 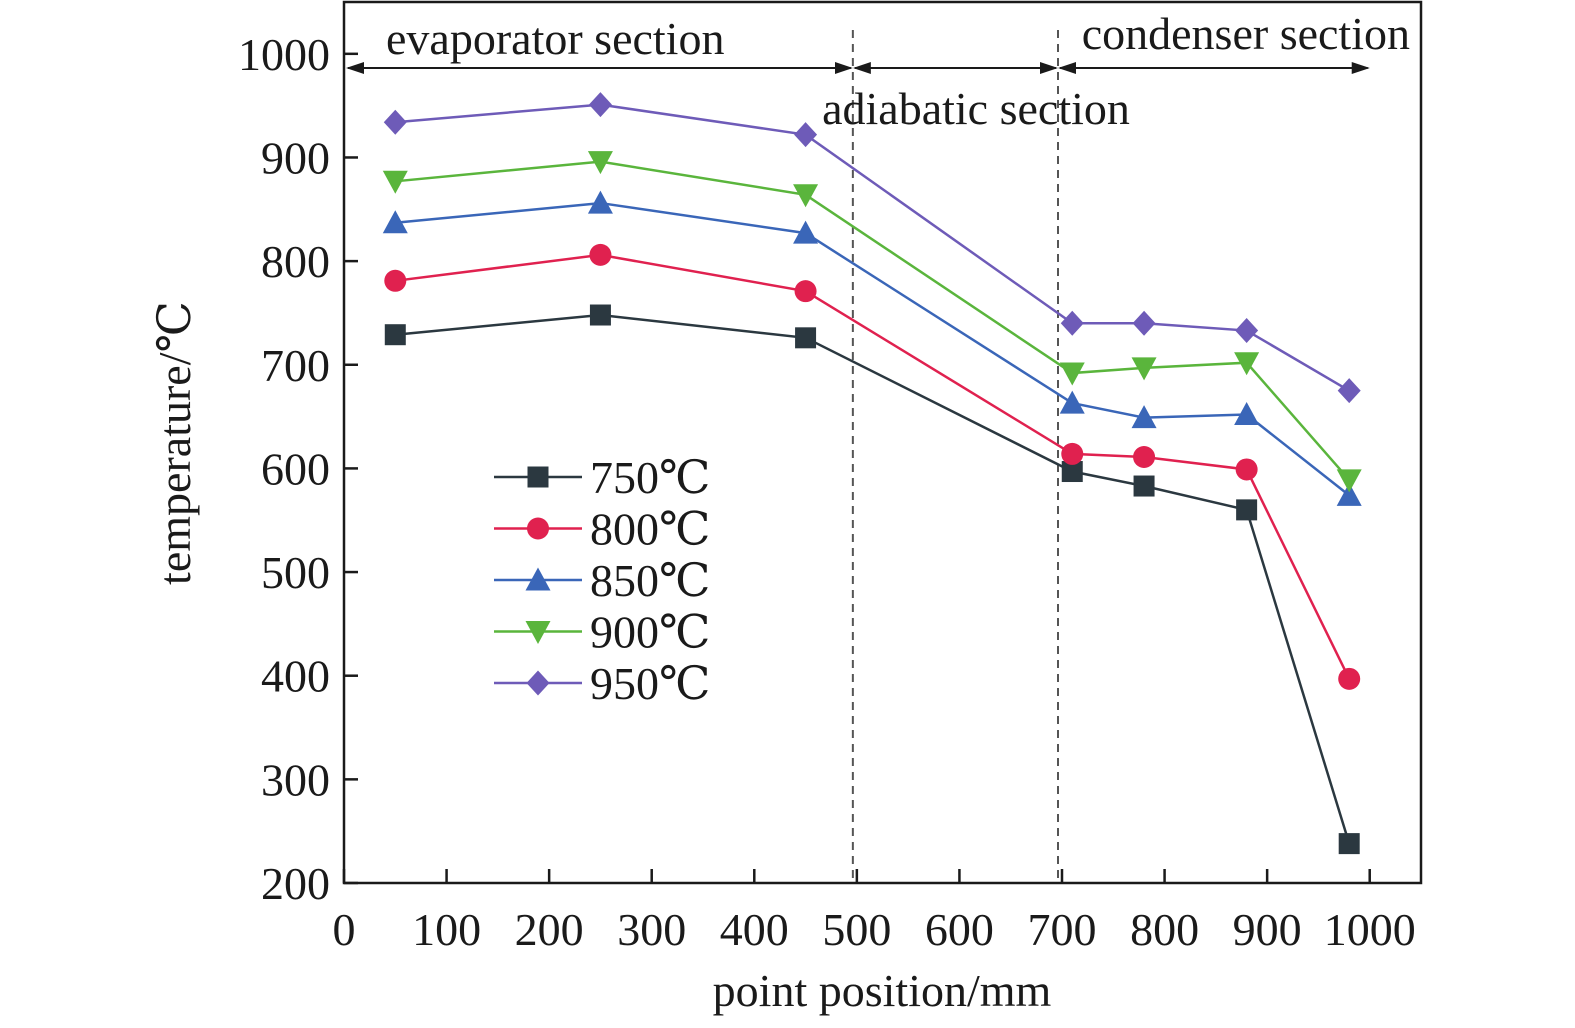 I want to click on legend-label: 800℃, so click(x=650, y=529).